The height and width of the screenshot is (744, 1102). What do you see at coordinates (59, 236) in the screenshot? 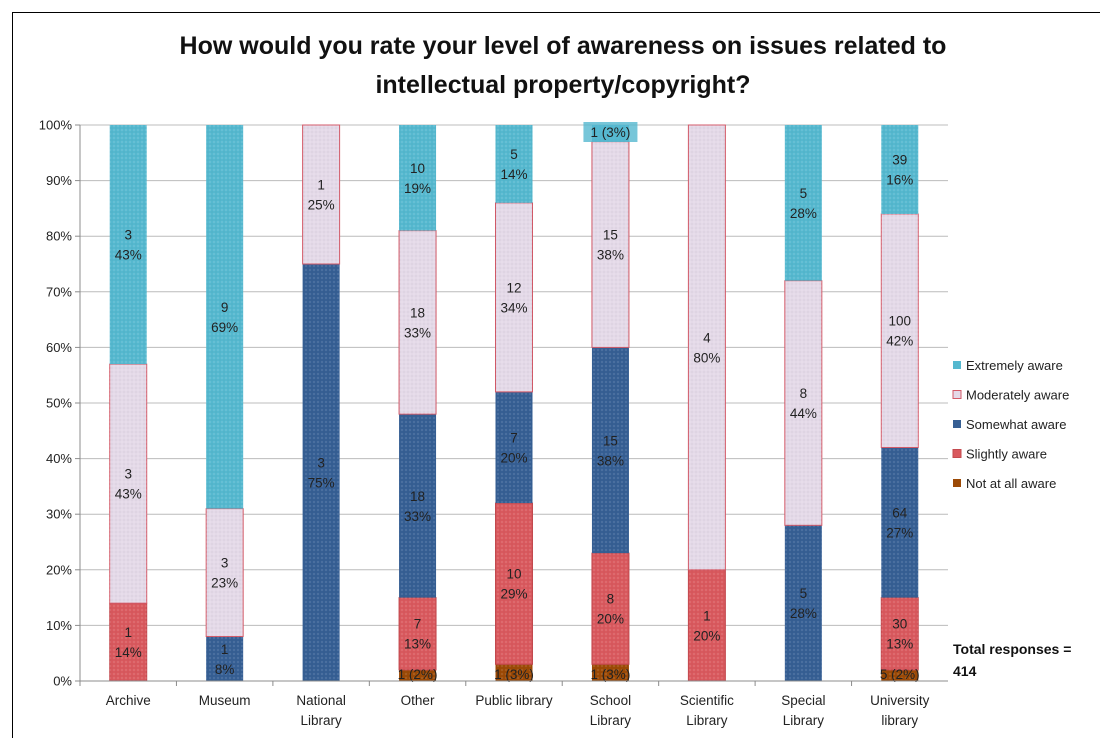
I see `y-tick-label: 80%` at bounding box center [59, 236].